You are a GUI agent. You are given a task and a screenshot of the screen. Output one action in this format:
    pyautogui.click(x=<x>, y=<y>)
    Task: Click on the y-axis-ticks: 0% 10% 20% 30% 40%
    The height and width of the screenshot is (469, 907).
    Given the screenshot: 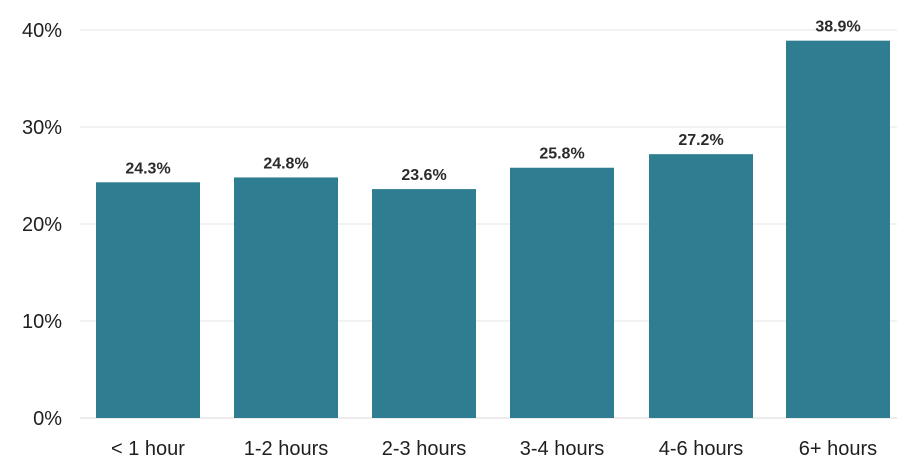 What is the action you would take?
    pyautogui.click(x=42, y=225)
    